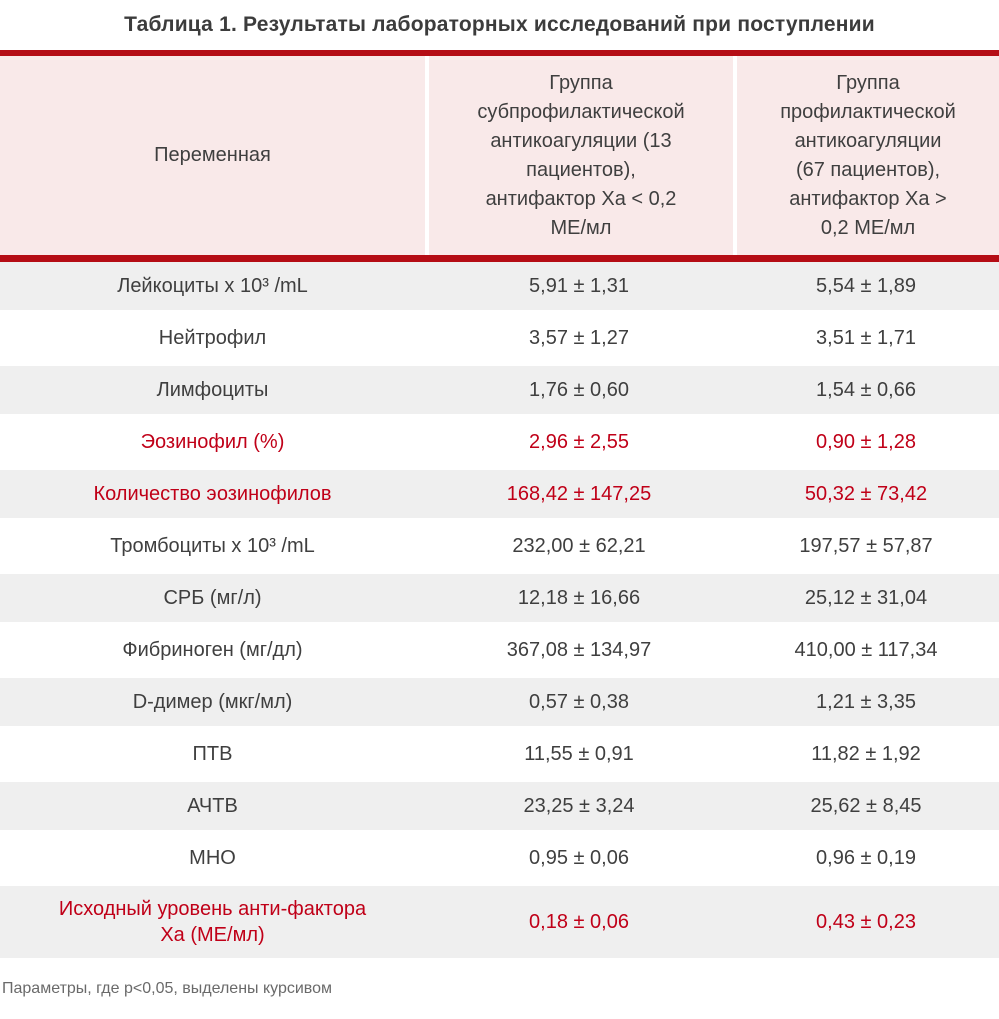 This screenshot has width=999, height=1019. I want to click on row-value-prophylactic: 0,43 ± 0,23, so click(866, 921).